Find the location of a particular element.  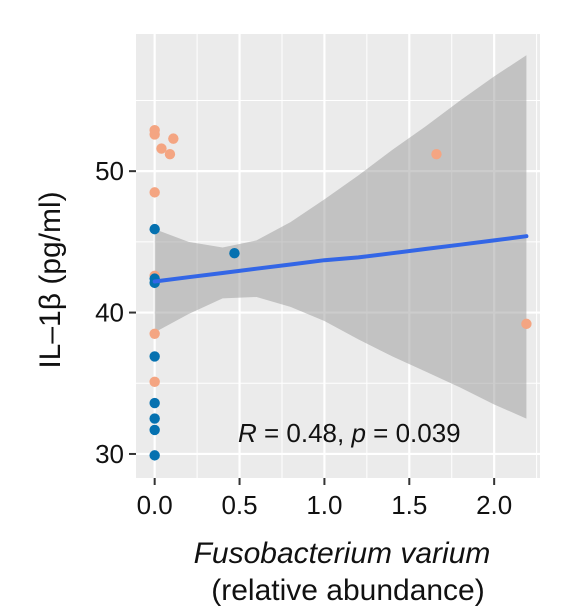

x-axis-title-line1: Fusobacterium varium is located at coordinates (342, 553).